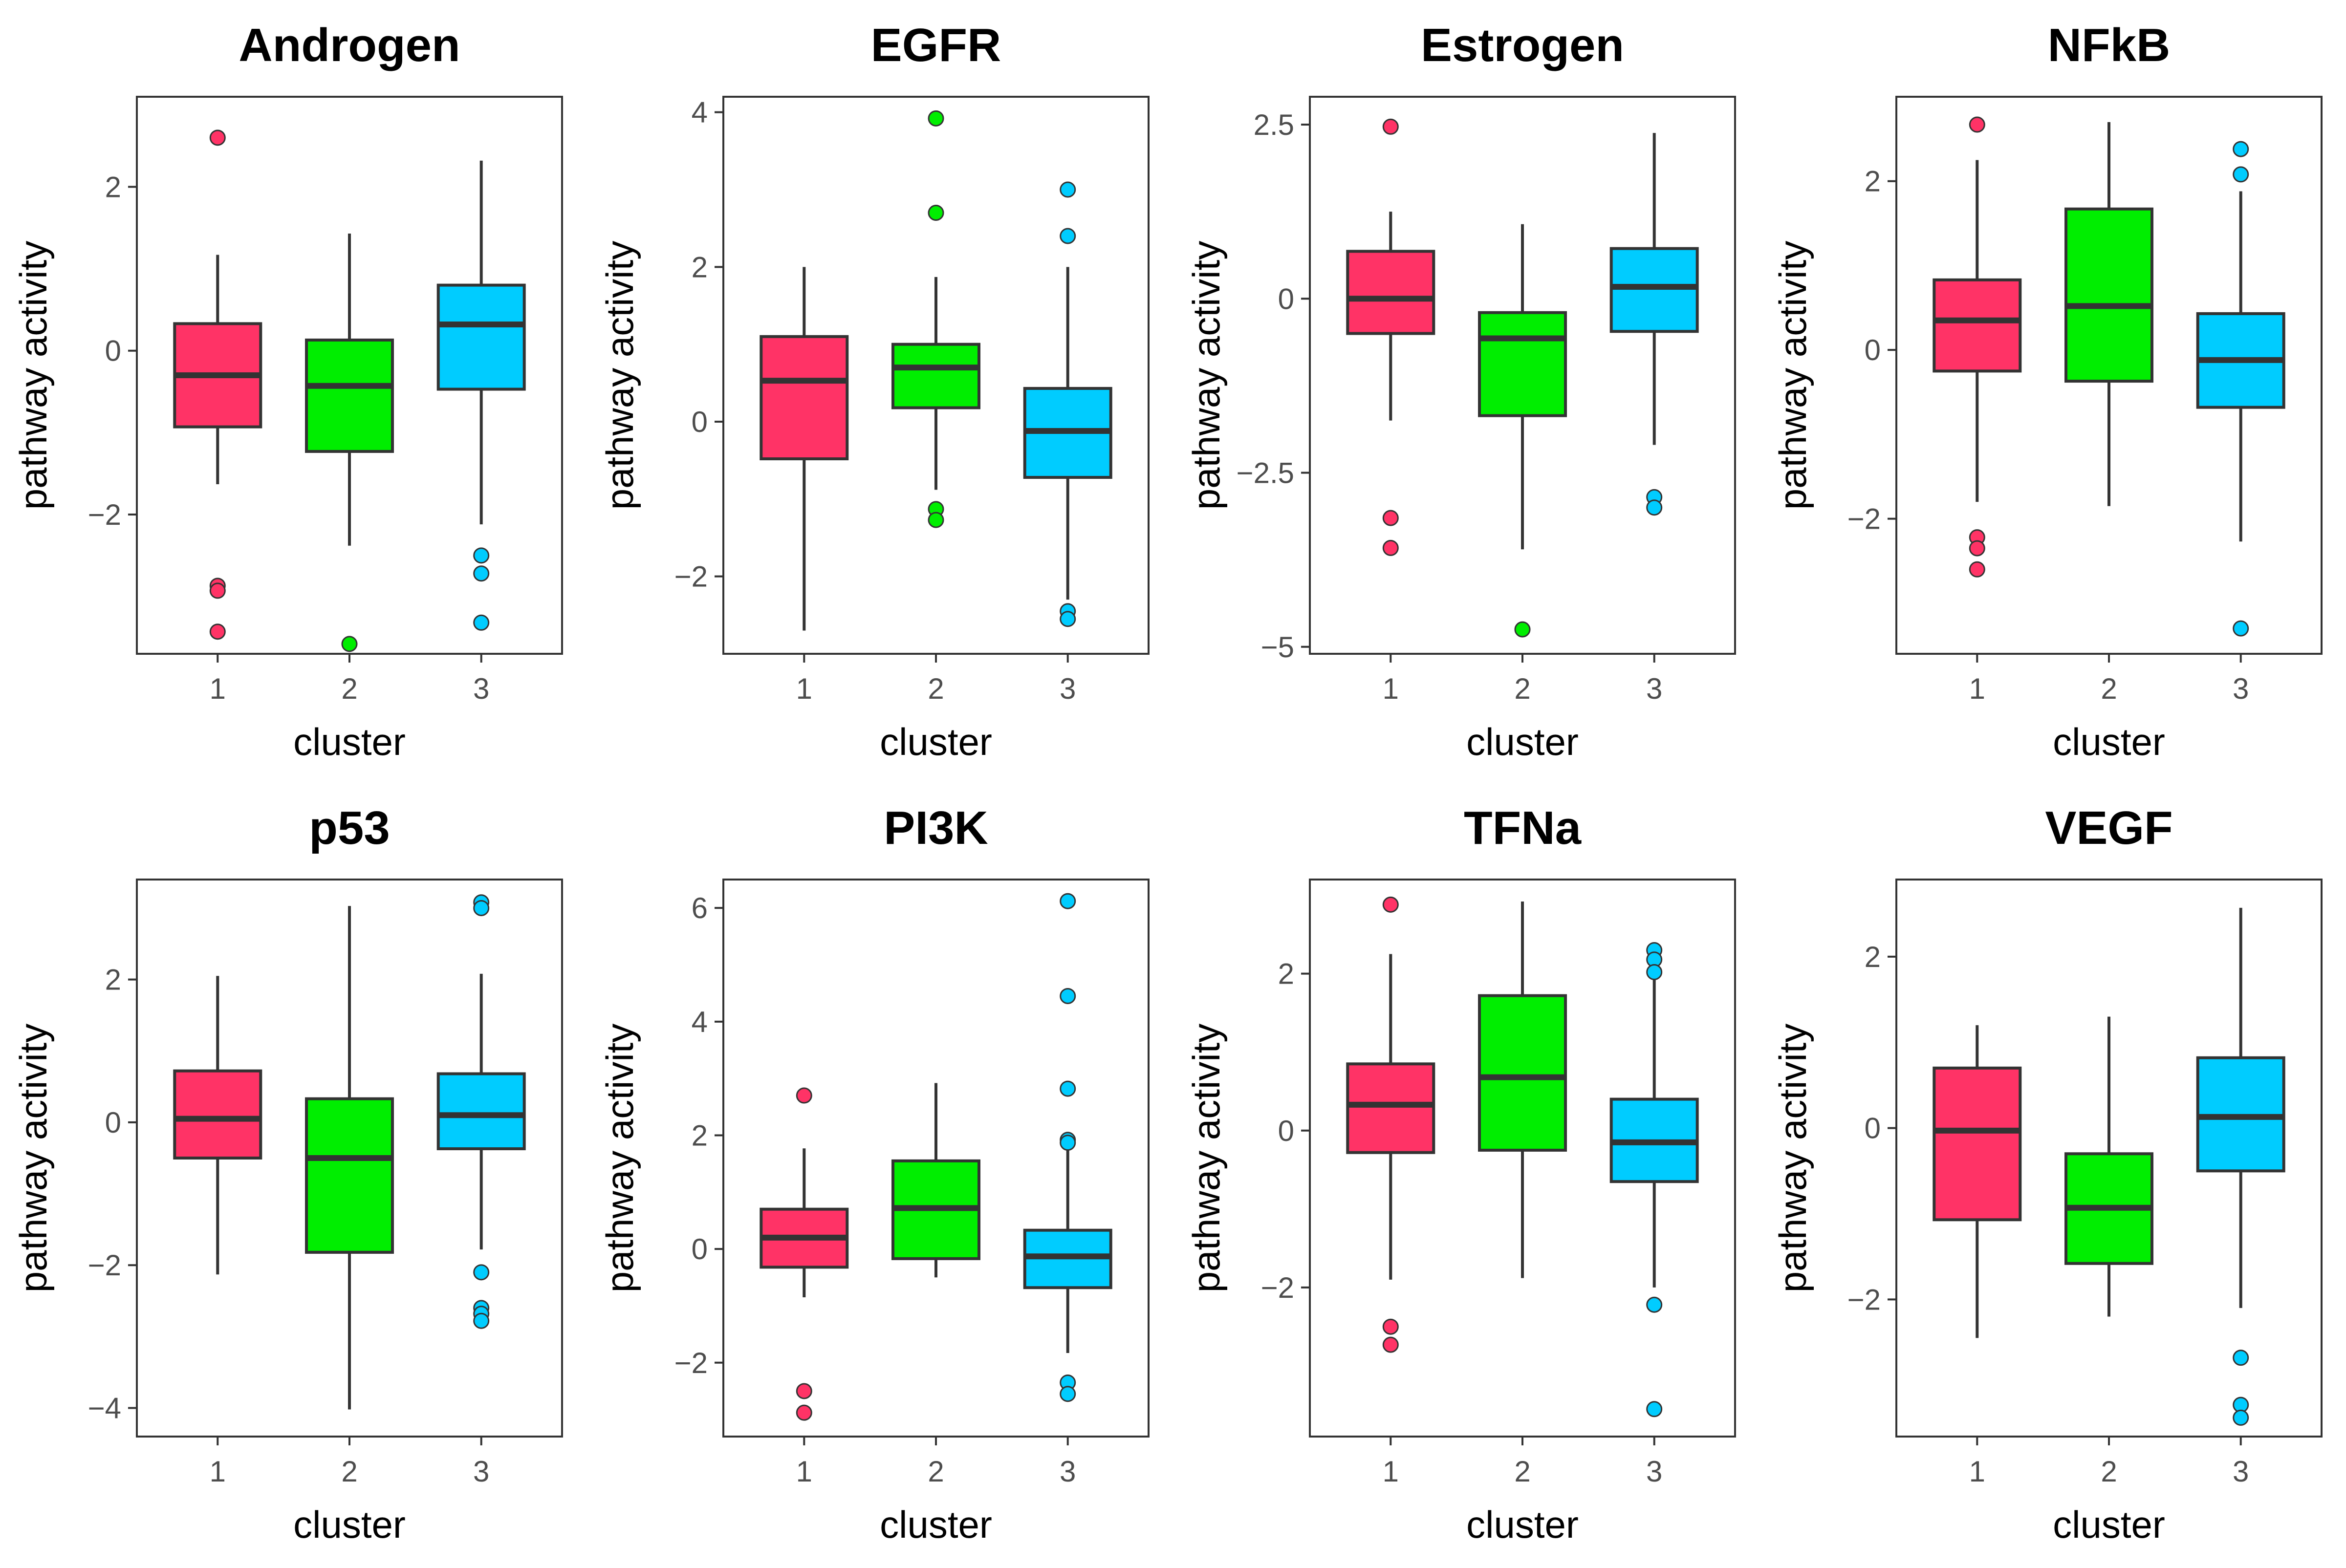  I want to click on panel-title: Androgen, so click(350, 45).